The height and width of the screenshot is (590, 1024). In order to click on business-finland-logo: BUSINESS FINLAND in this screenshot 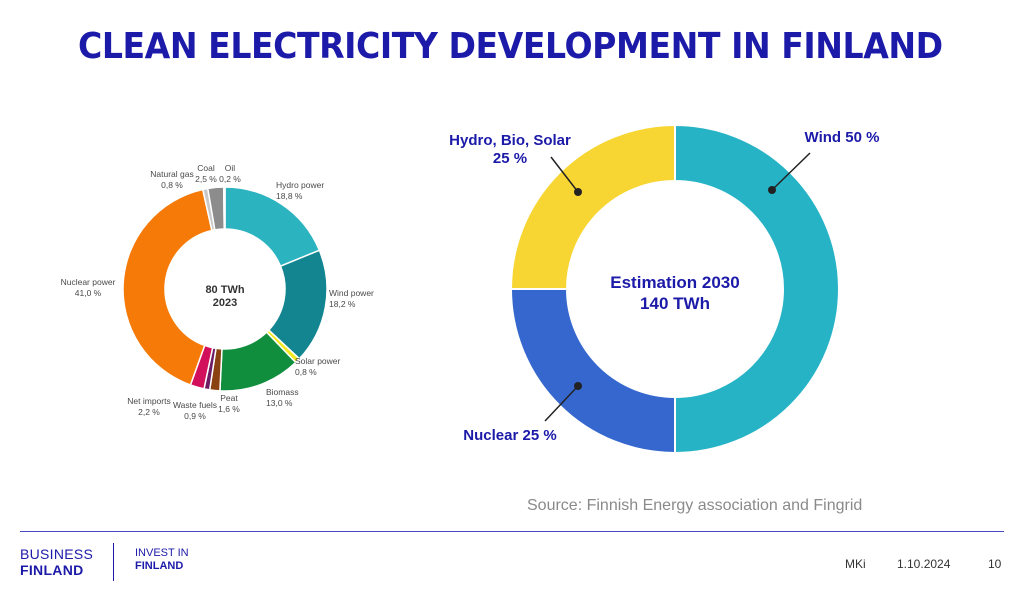, I will do `click(56, 562)`.